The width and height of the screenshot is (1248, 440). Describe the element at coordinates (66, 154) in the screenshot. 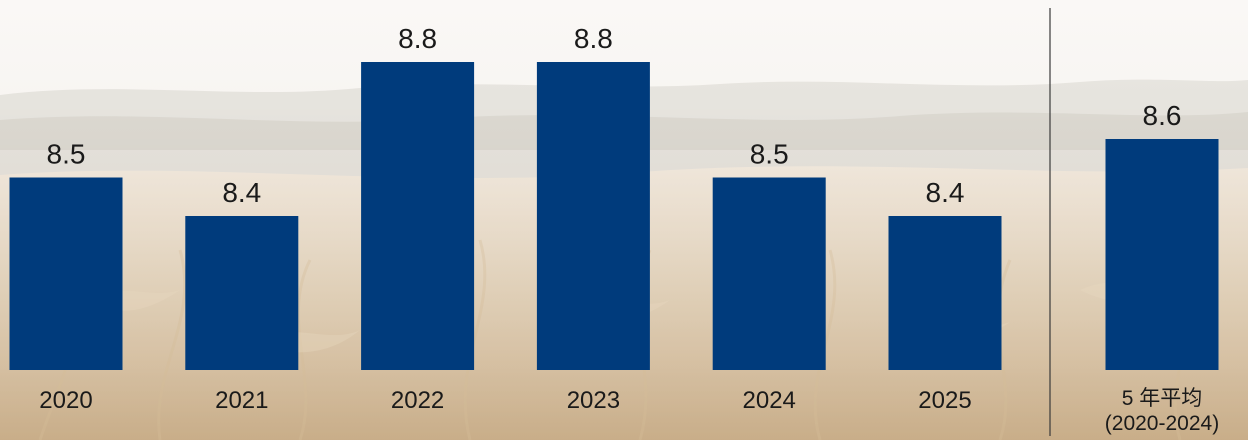

I see `data-label-2020: 8.5` at that location.